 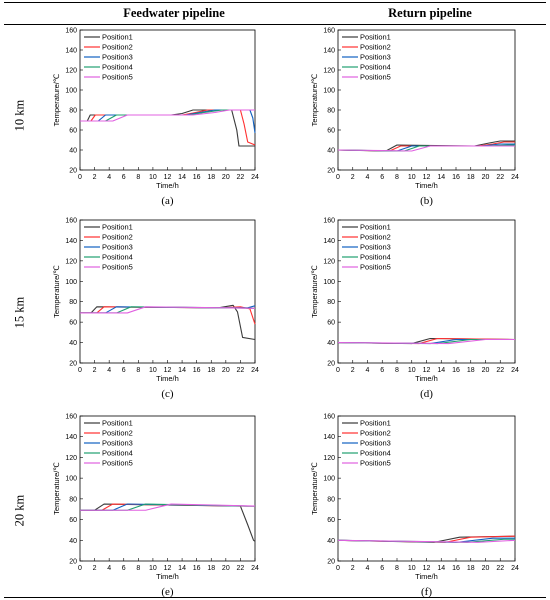 I want to click on panel-label: (f), so click(x=426, y=592).